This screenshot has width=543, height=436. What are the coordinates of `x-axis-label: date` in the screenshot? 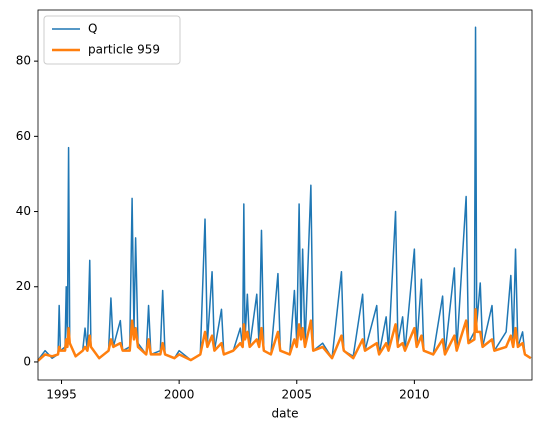 It's located at (284, 414).